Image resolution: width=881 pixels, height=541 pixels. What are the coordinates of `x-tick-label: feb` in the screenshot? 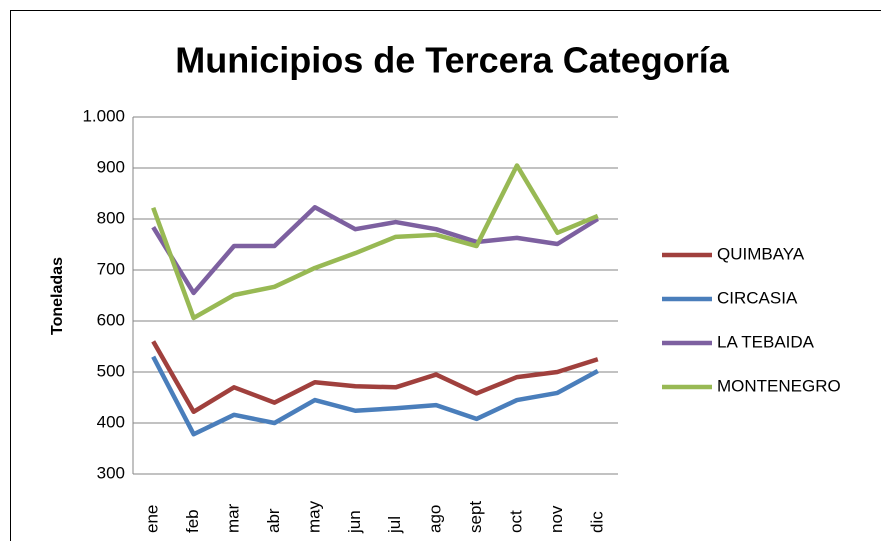 It's located at (192, 521).